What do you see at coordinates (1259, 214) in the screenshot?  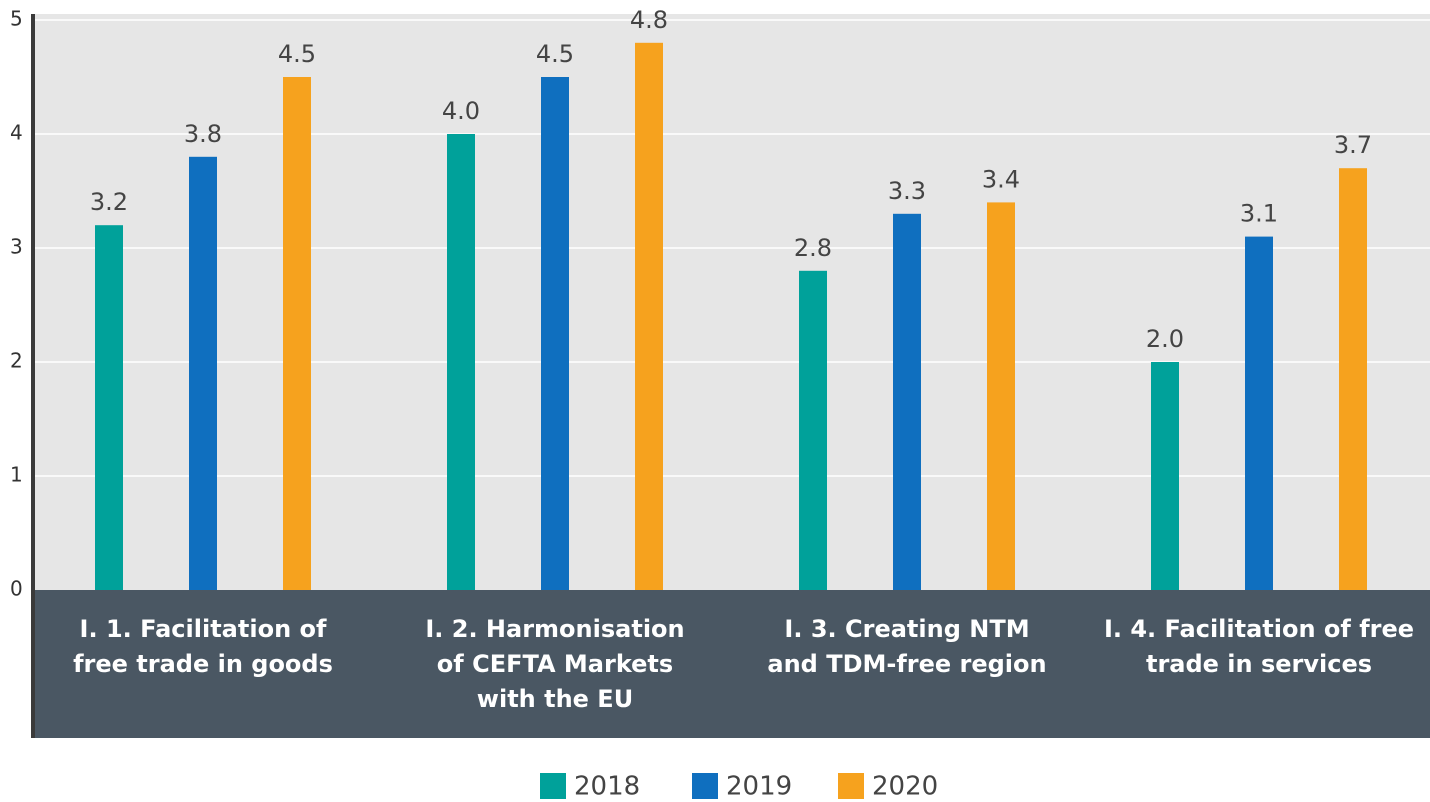 I see `data-label: 3.1` at bounding box center [1259, 214].